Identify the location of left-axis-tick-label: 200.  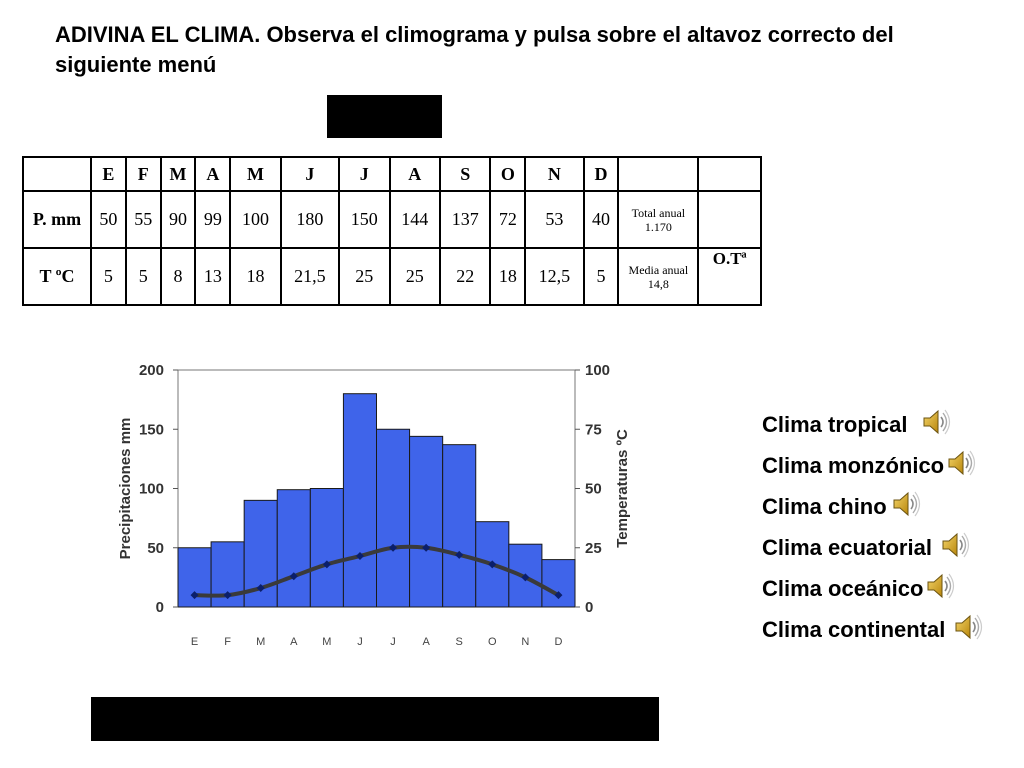
(151, 370).